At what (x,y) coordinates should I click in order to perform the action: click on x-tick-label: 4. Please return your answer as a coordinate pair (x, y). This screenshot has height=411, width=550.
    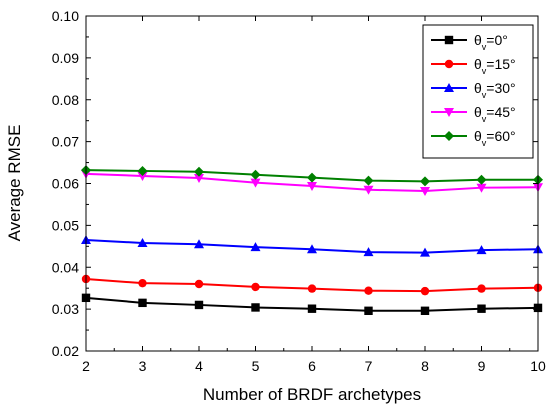
    Looking at the image, I should click on (199, 366).